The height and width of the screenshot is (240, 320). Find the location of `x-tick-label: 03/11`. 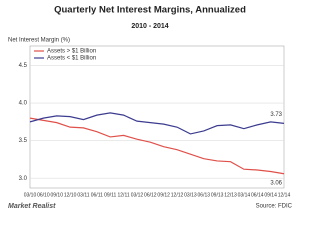

x-tick-label: 03/11 is located at coordinates (83, 195).